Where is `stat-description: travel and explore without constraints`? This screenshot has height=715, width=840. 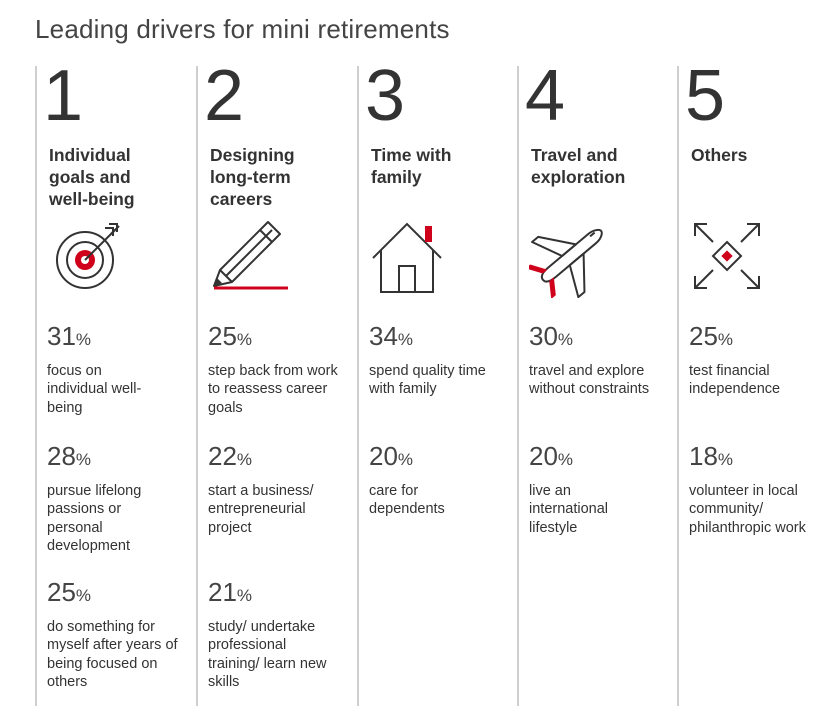
stat-description: travel and explore without constraints is located at coordinates (589, 380).